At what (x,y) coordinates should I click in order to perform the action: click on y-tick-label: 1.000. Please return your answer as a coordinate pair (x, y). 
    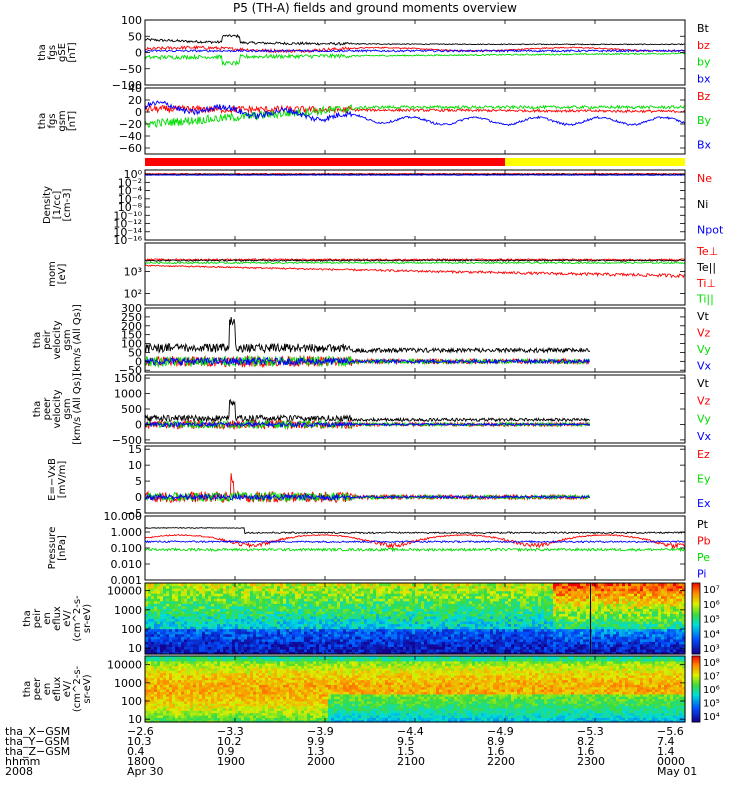
    Looking at the image, I should click on (127, 532).